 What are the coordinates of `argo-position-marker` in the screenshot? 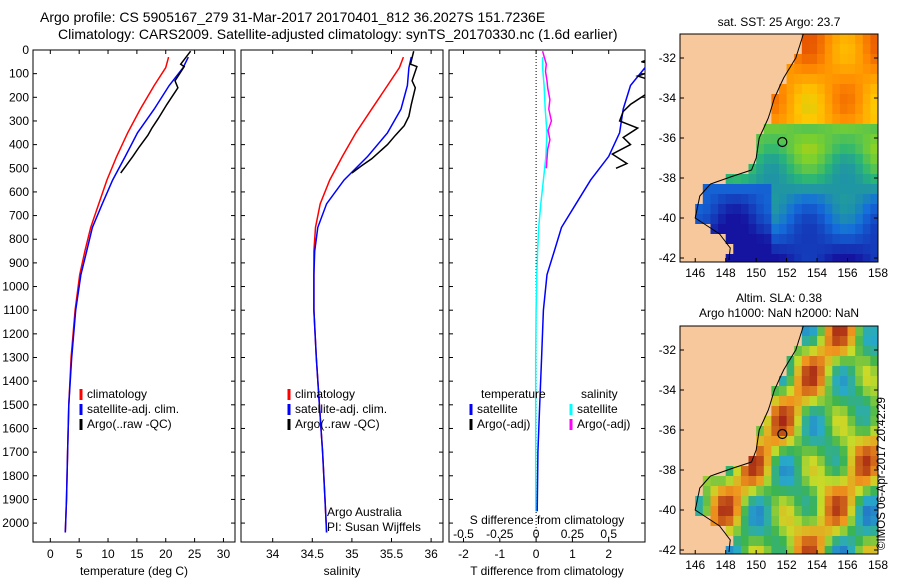 It's located at (782, 142).